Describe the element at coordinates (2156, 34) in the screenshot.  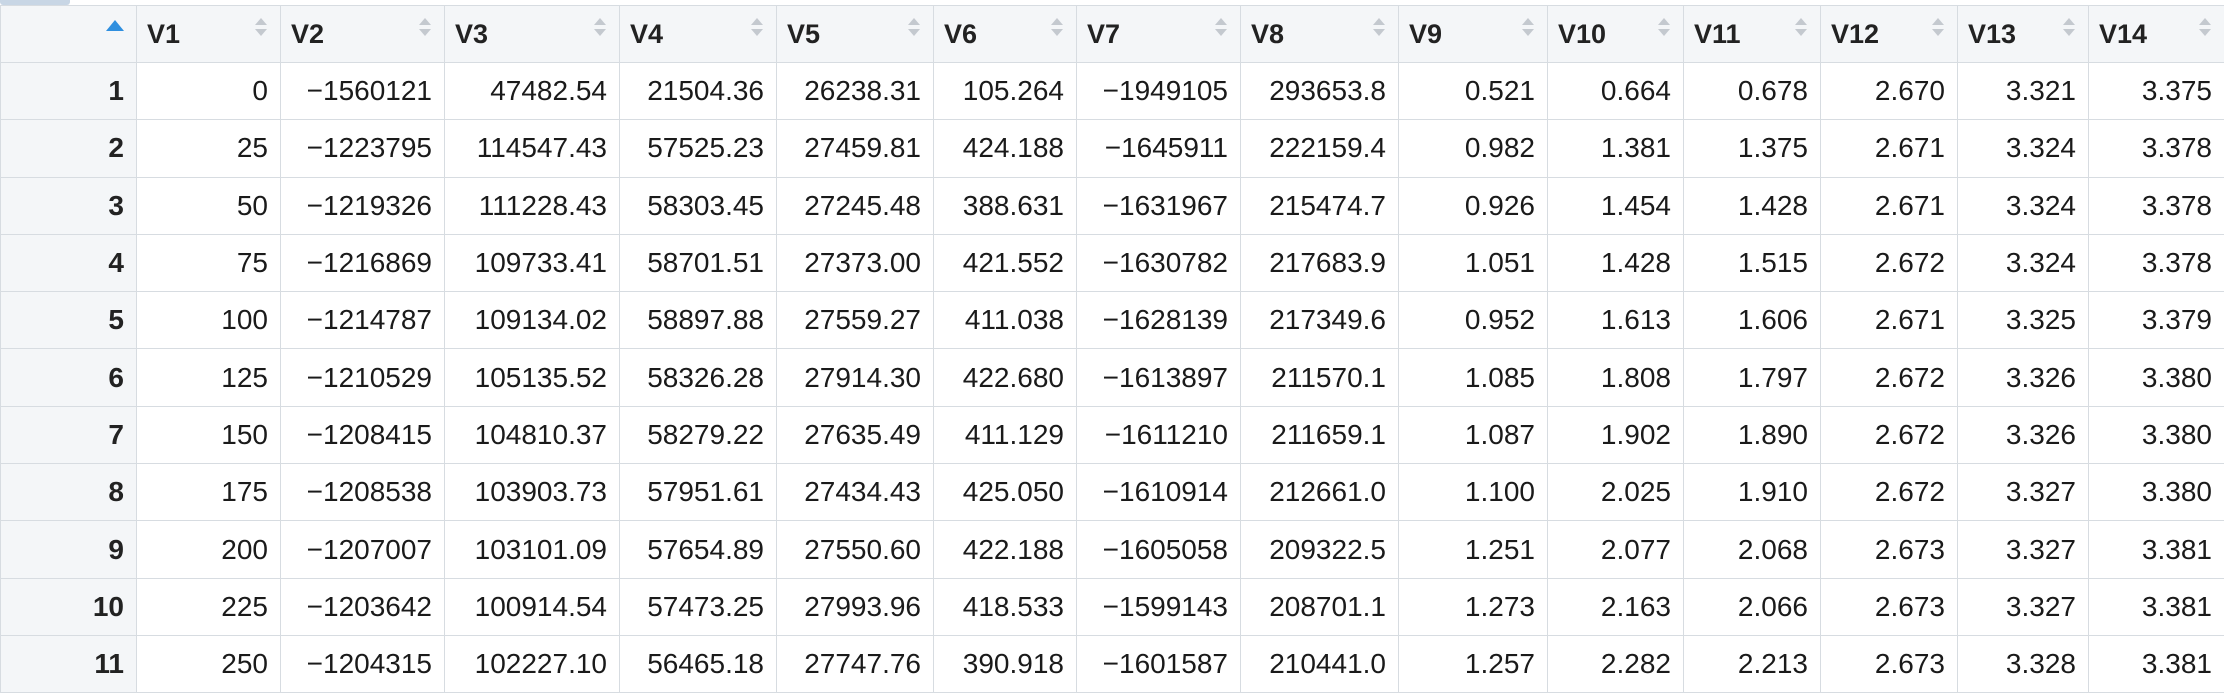
I see `column-header-v14: V14` at that location.